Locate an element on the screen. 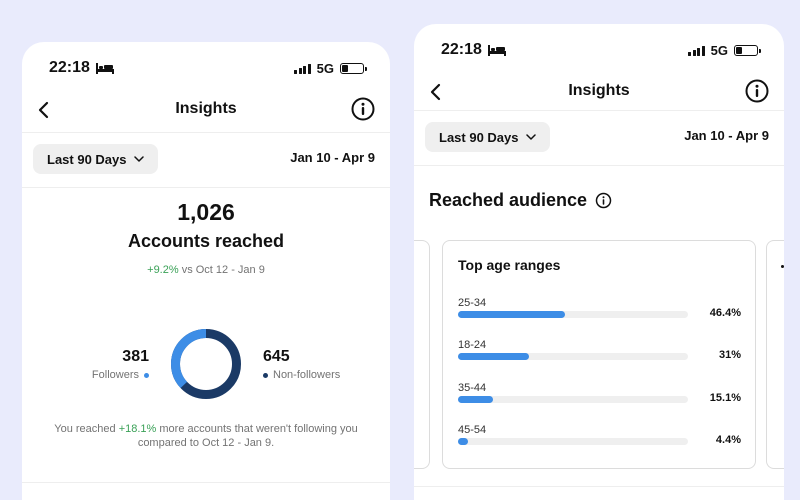  nonfollowers-count: 645 is located at coordinates (276, 356).